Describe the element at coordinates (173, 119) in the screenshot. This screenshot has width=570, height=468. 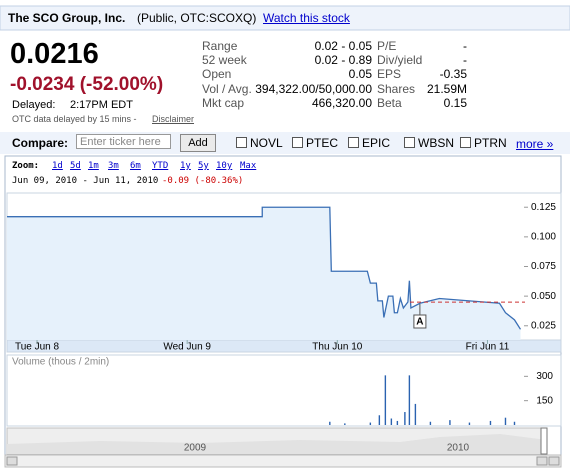
I see `disclaimer-link: Disclaimer` at that location.